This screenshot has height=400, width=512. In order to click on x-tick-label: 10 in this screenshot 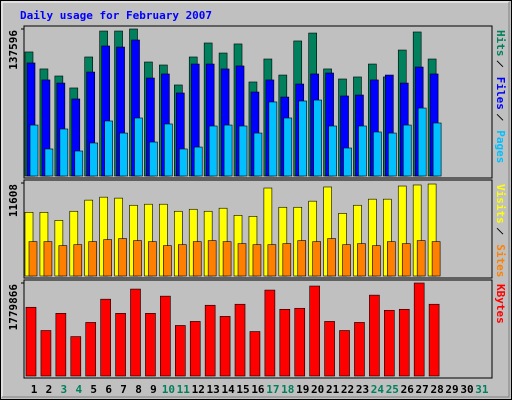, I will do `click(168, 389)`.